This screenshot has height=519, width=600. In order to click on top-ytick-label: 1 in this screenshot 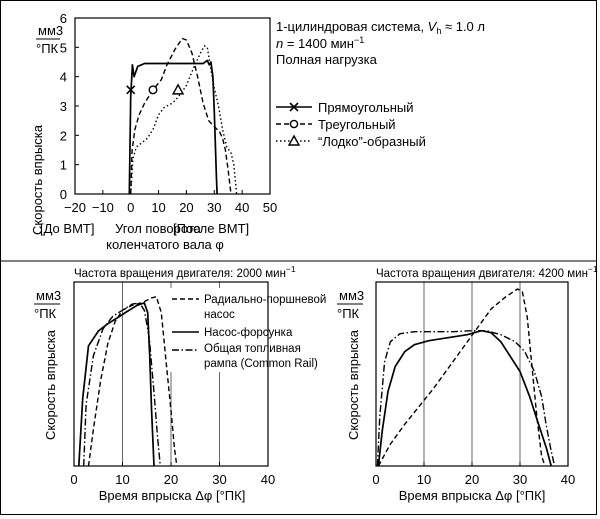, I will do `click(63, 165)`.